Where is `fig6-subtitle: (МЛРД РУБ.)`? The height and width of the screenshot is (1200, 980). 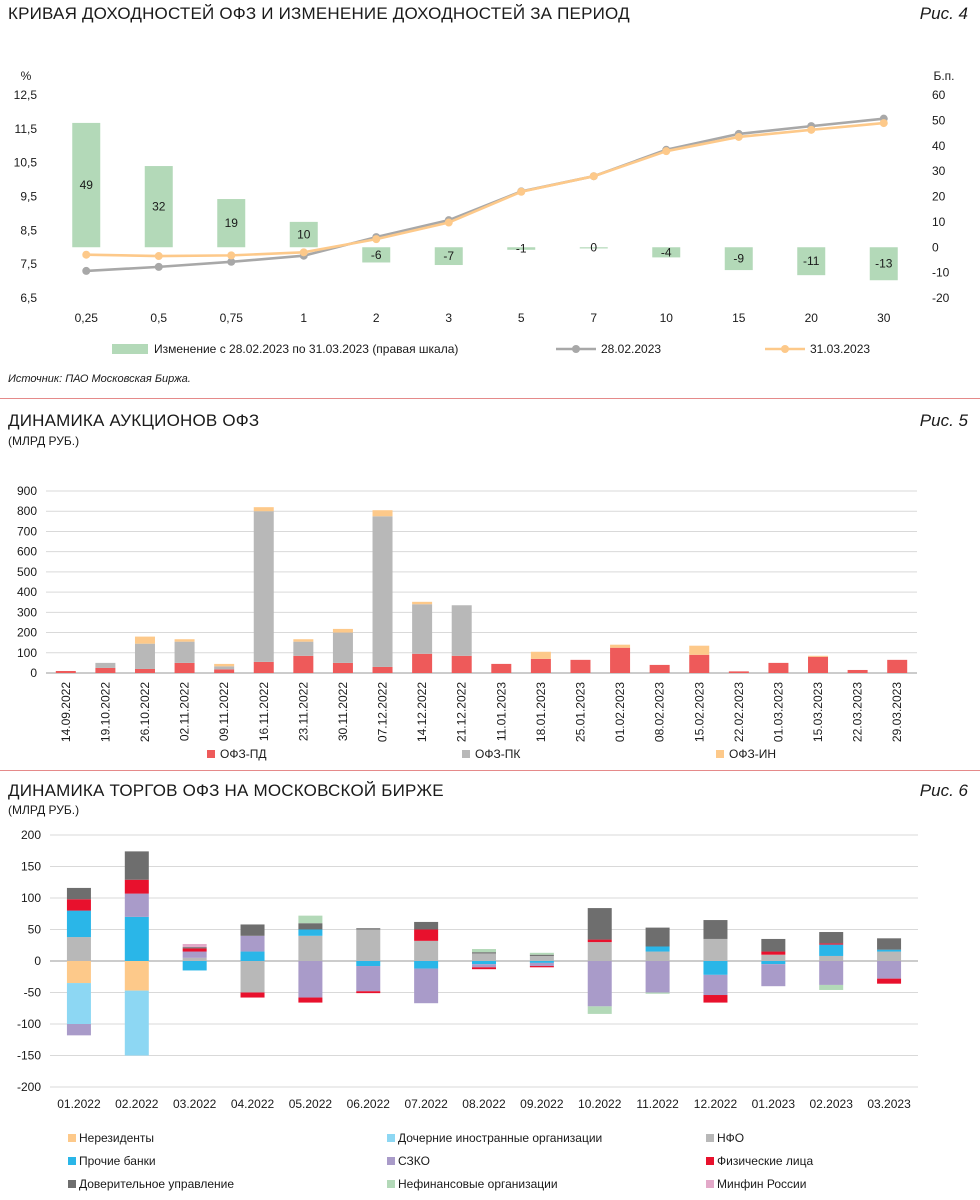
fig6-subtitle: (МЛРД РУБ.) is located at coordinates (44, 810).